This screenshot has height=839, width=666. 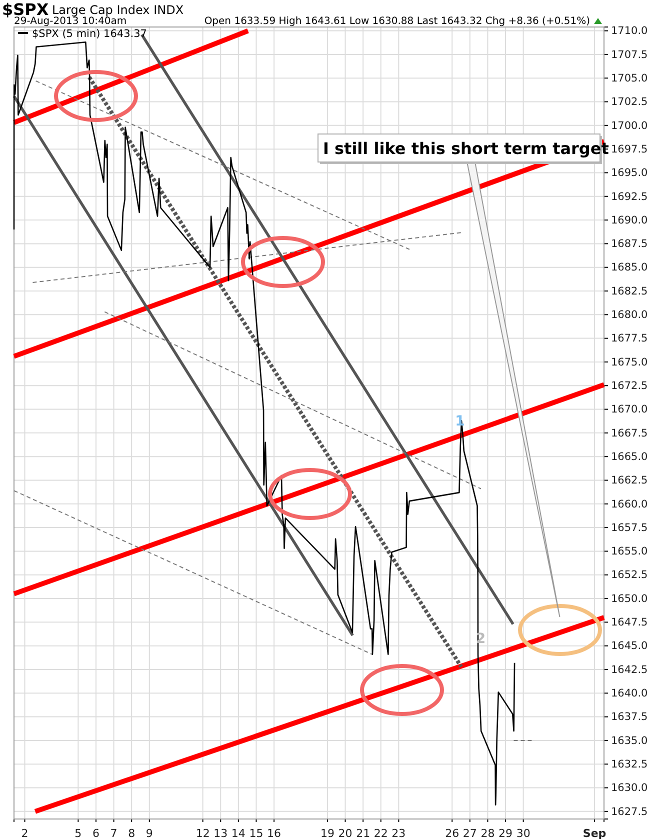 What do you see at coordinates (523, 833) in the screenshot?
I see `x-tick-label: 30` at bounding box center [523, 833].